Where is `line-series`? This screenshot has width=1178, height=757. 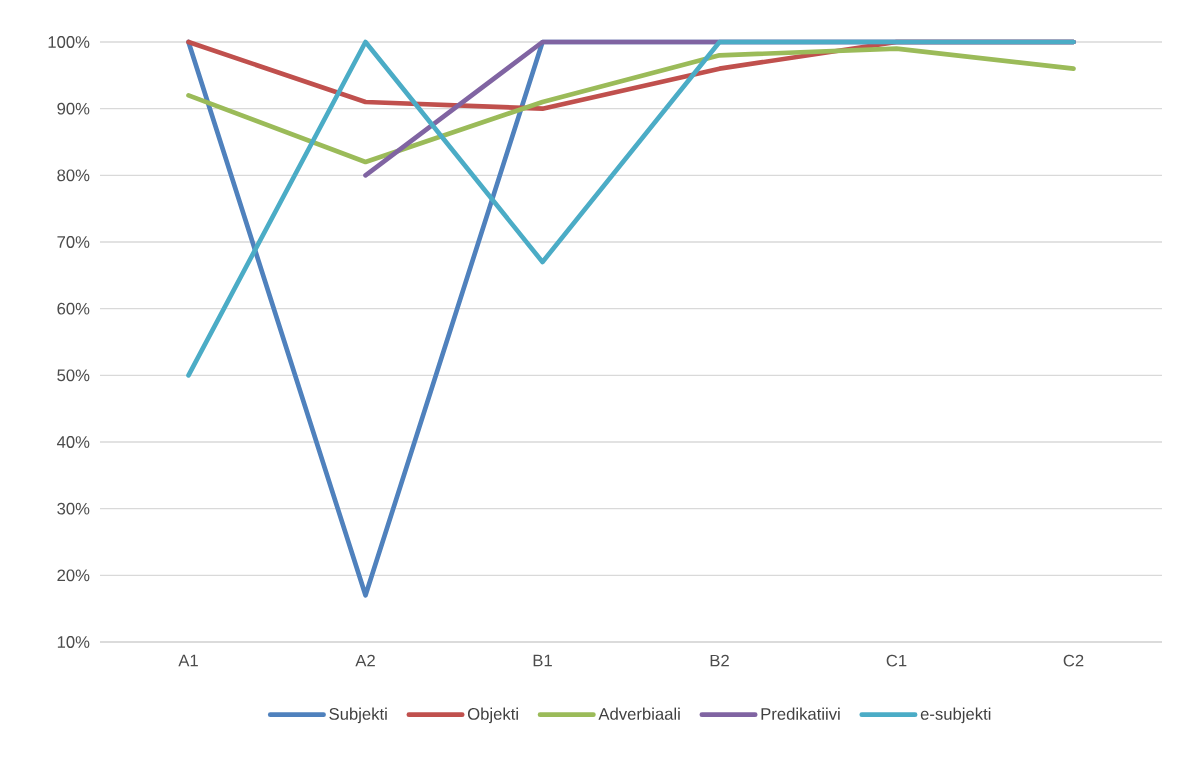
line-series is located at coordinates (631, 105).